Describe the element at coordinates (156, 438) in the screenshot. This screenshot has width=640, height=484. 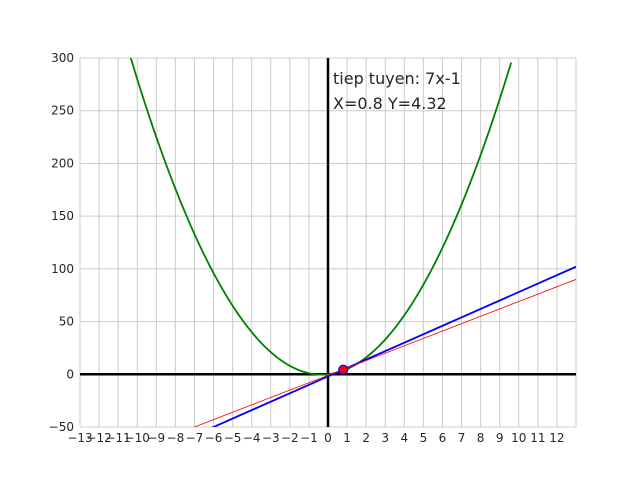
I see `x-tick-label: −9` at that location.